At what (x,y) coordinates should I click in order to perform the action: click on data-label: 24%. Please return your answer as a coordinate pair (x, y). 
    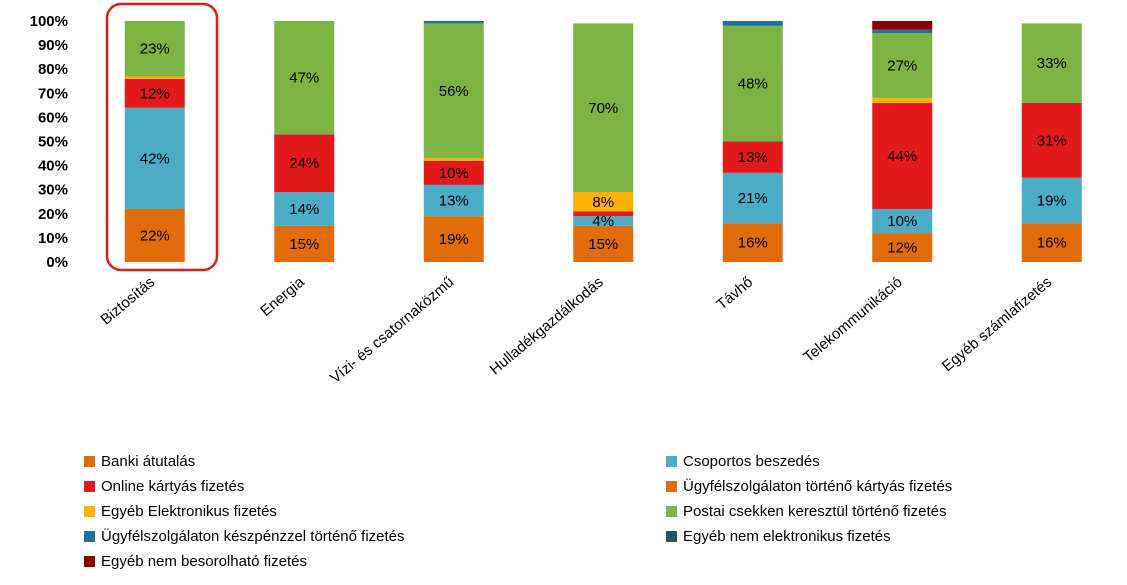
    Looking at the image, I should click on (304, 163).